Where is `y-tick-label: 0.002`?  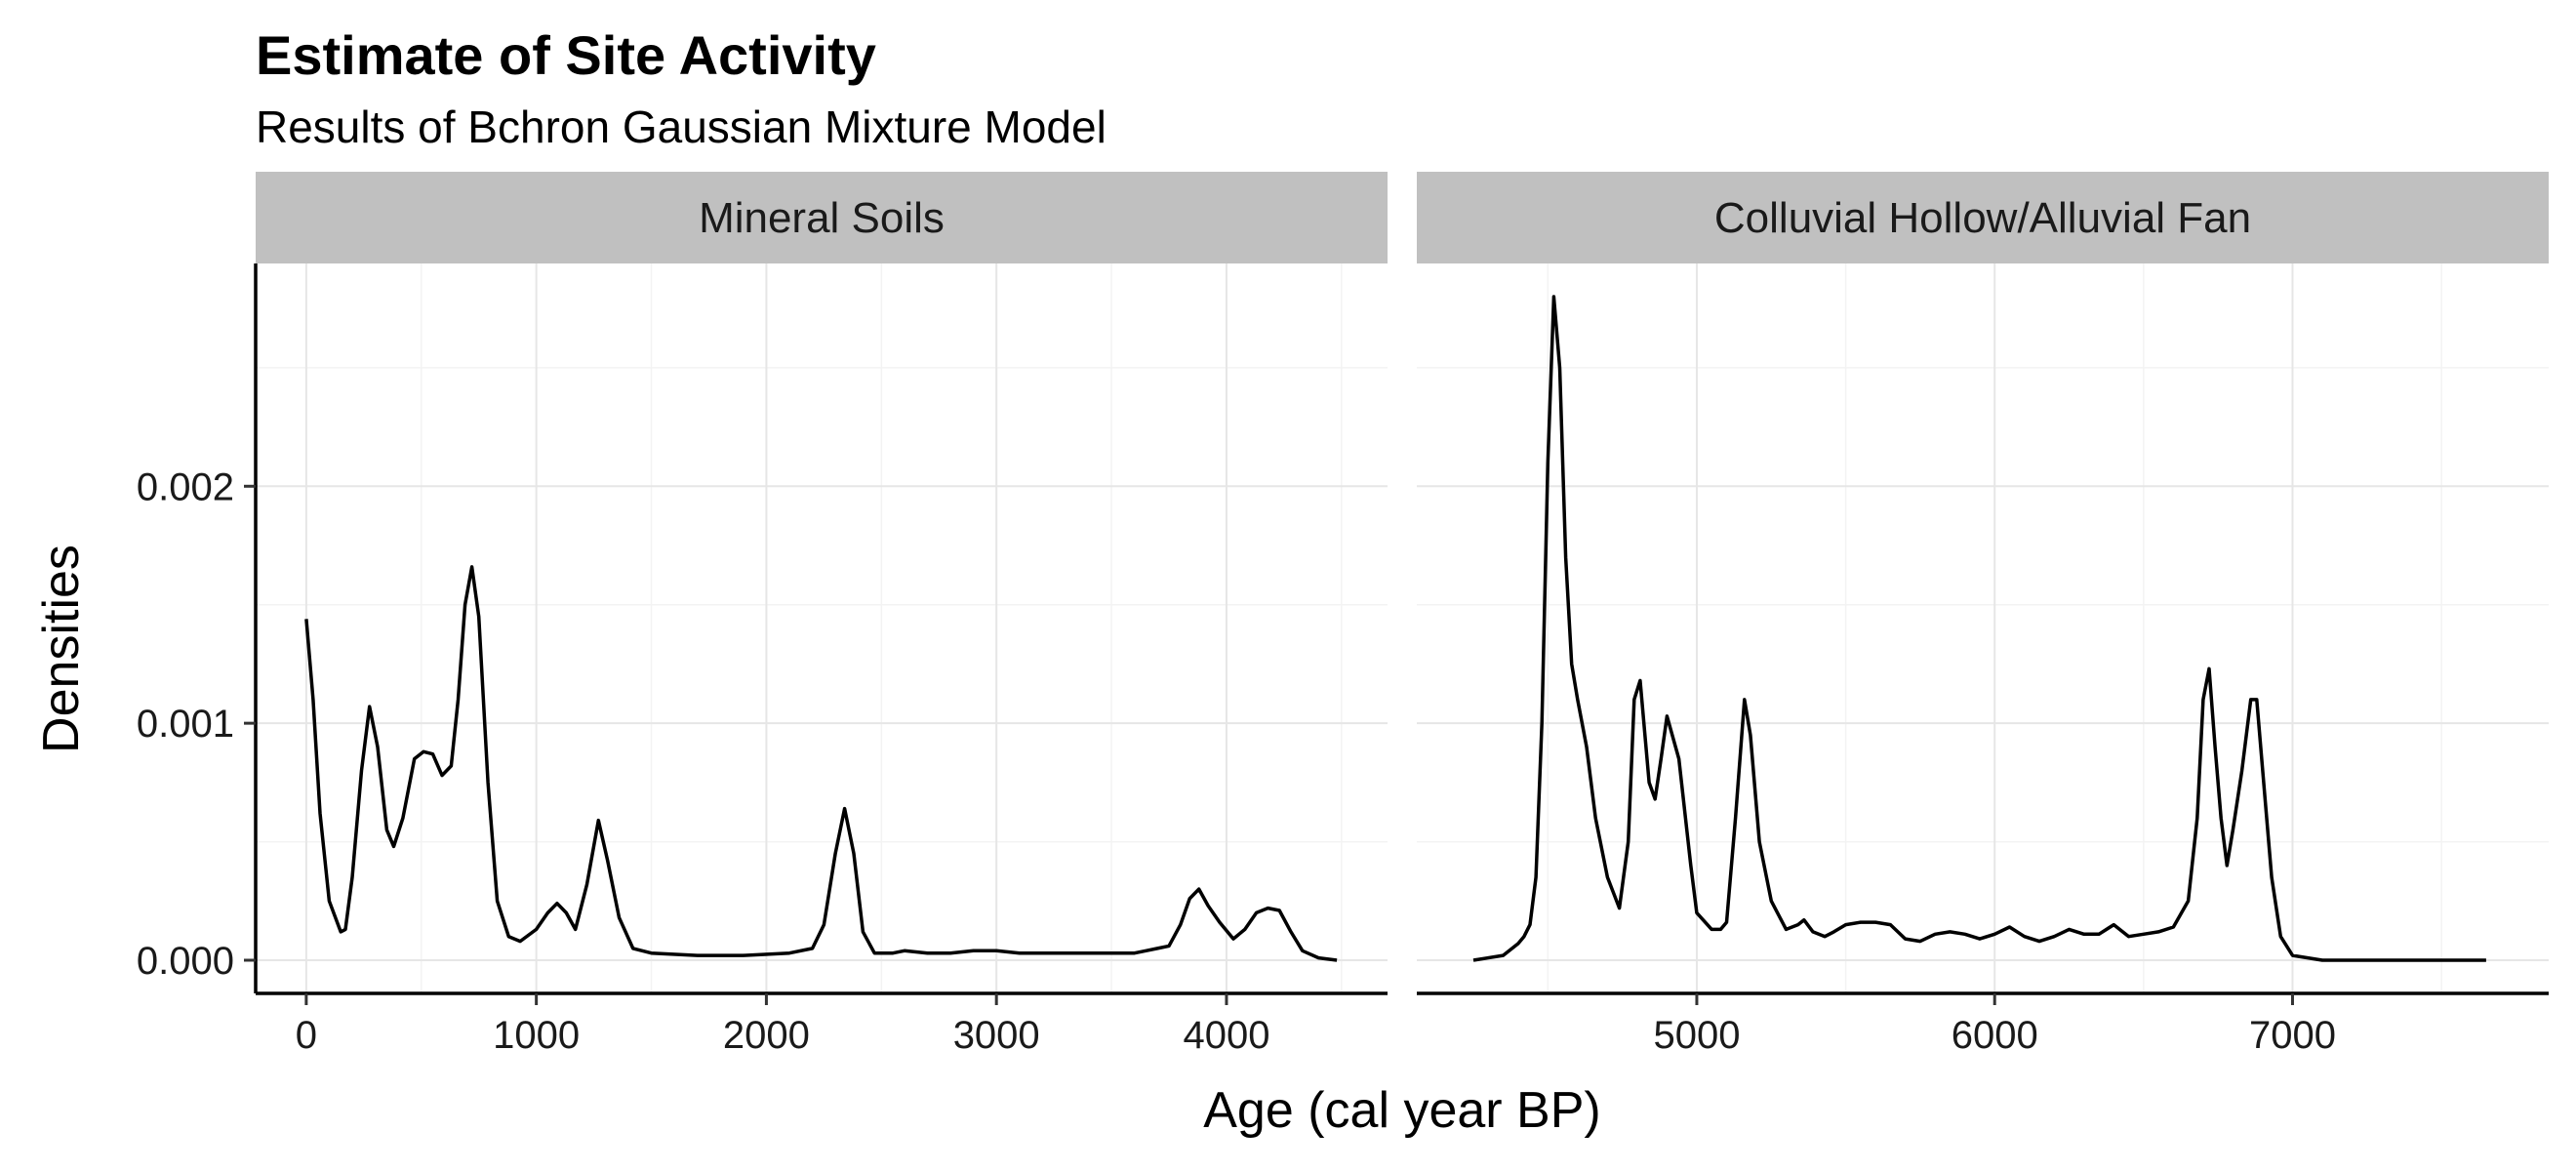 y-tick-label: 0.002 is located at coordinates (185, 486).